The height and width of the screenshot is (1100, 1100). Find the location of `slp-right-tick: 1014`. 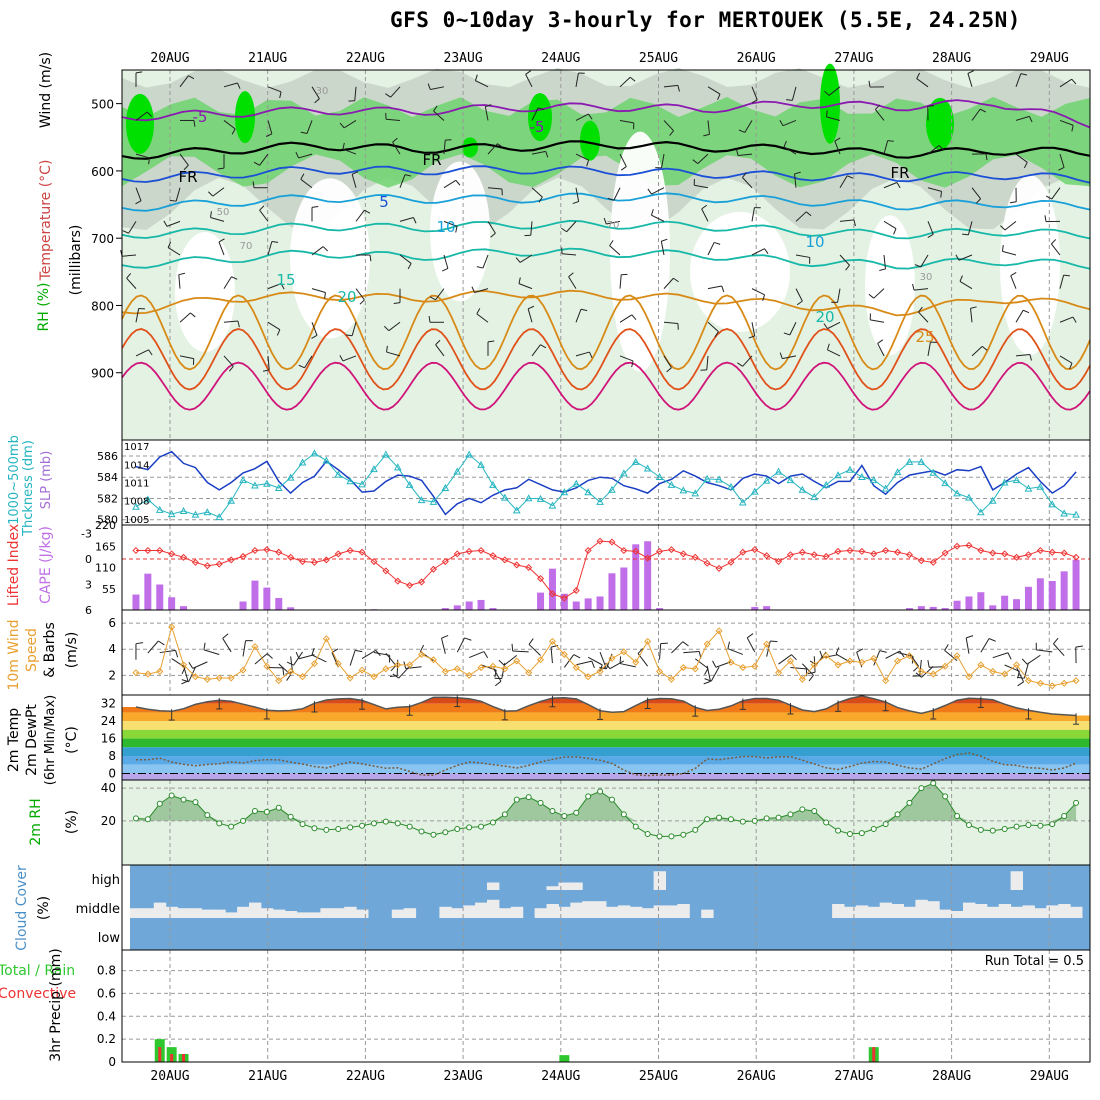

slp-right-tick: 1014 is located at coordinates (136, 465).